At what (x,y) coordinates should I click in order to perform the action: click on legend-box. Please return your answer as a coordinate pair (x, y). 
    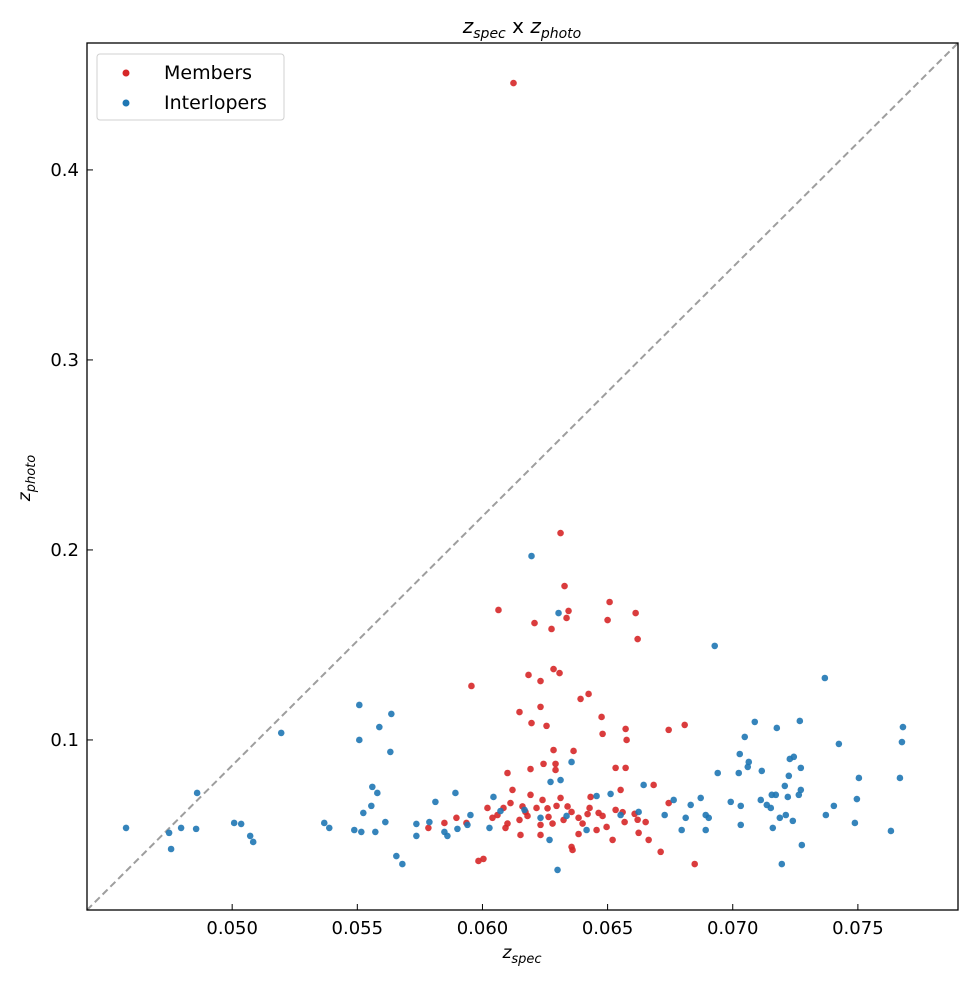
    Looking at the image, I should click on (190, 87).